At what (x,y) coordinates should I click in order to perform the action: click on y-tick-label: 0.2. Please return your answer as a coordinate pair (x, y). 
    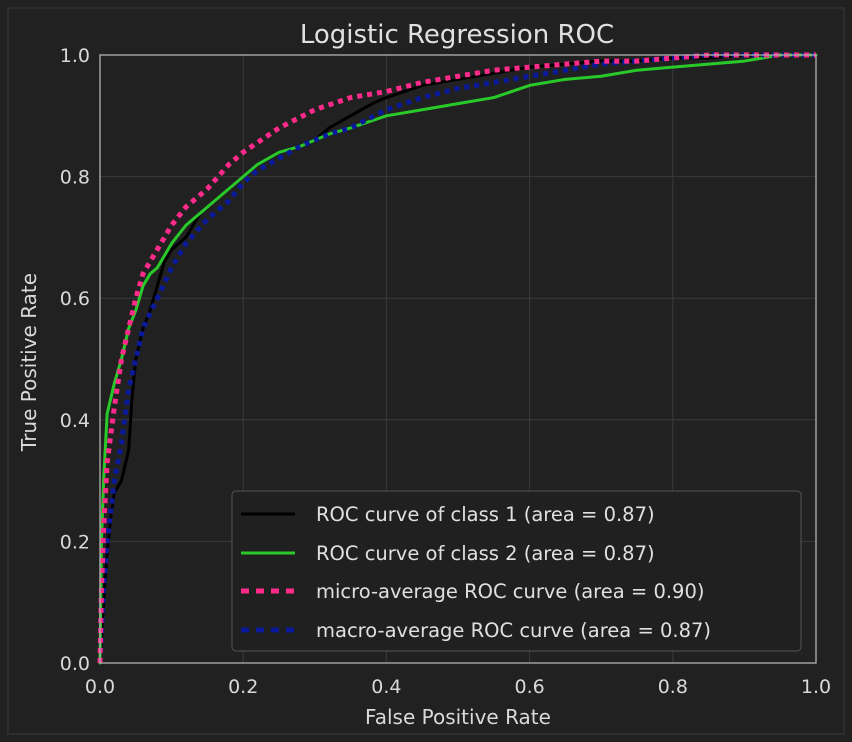
    Looking at the image, I should click on (75, 542).